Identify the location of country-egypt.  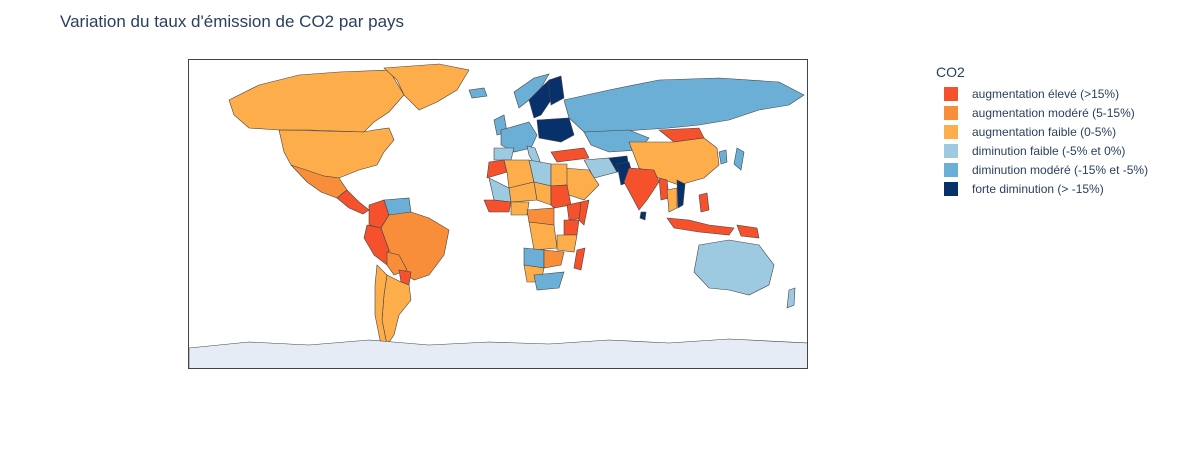
(559, 175).